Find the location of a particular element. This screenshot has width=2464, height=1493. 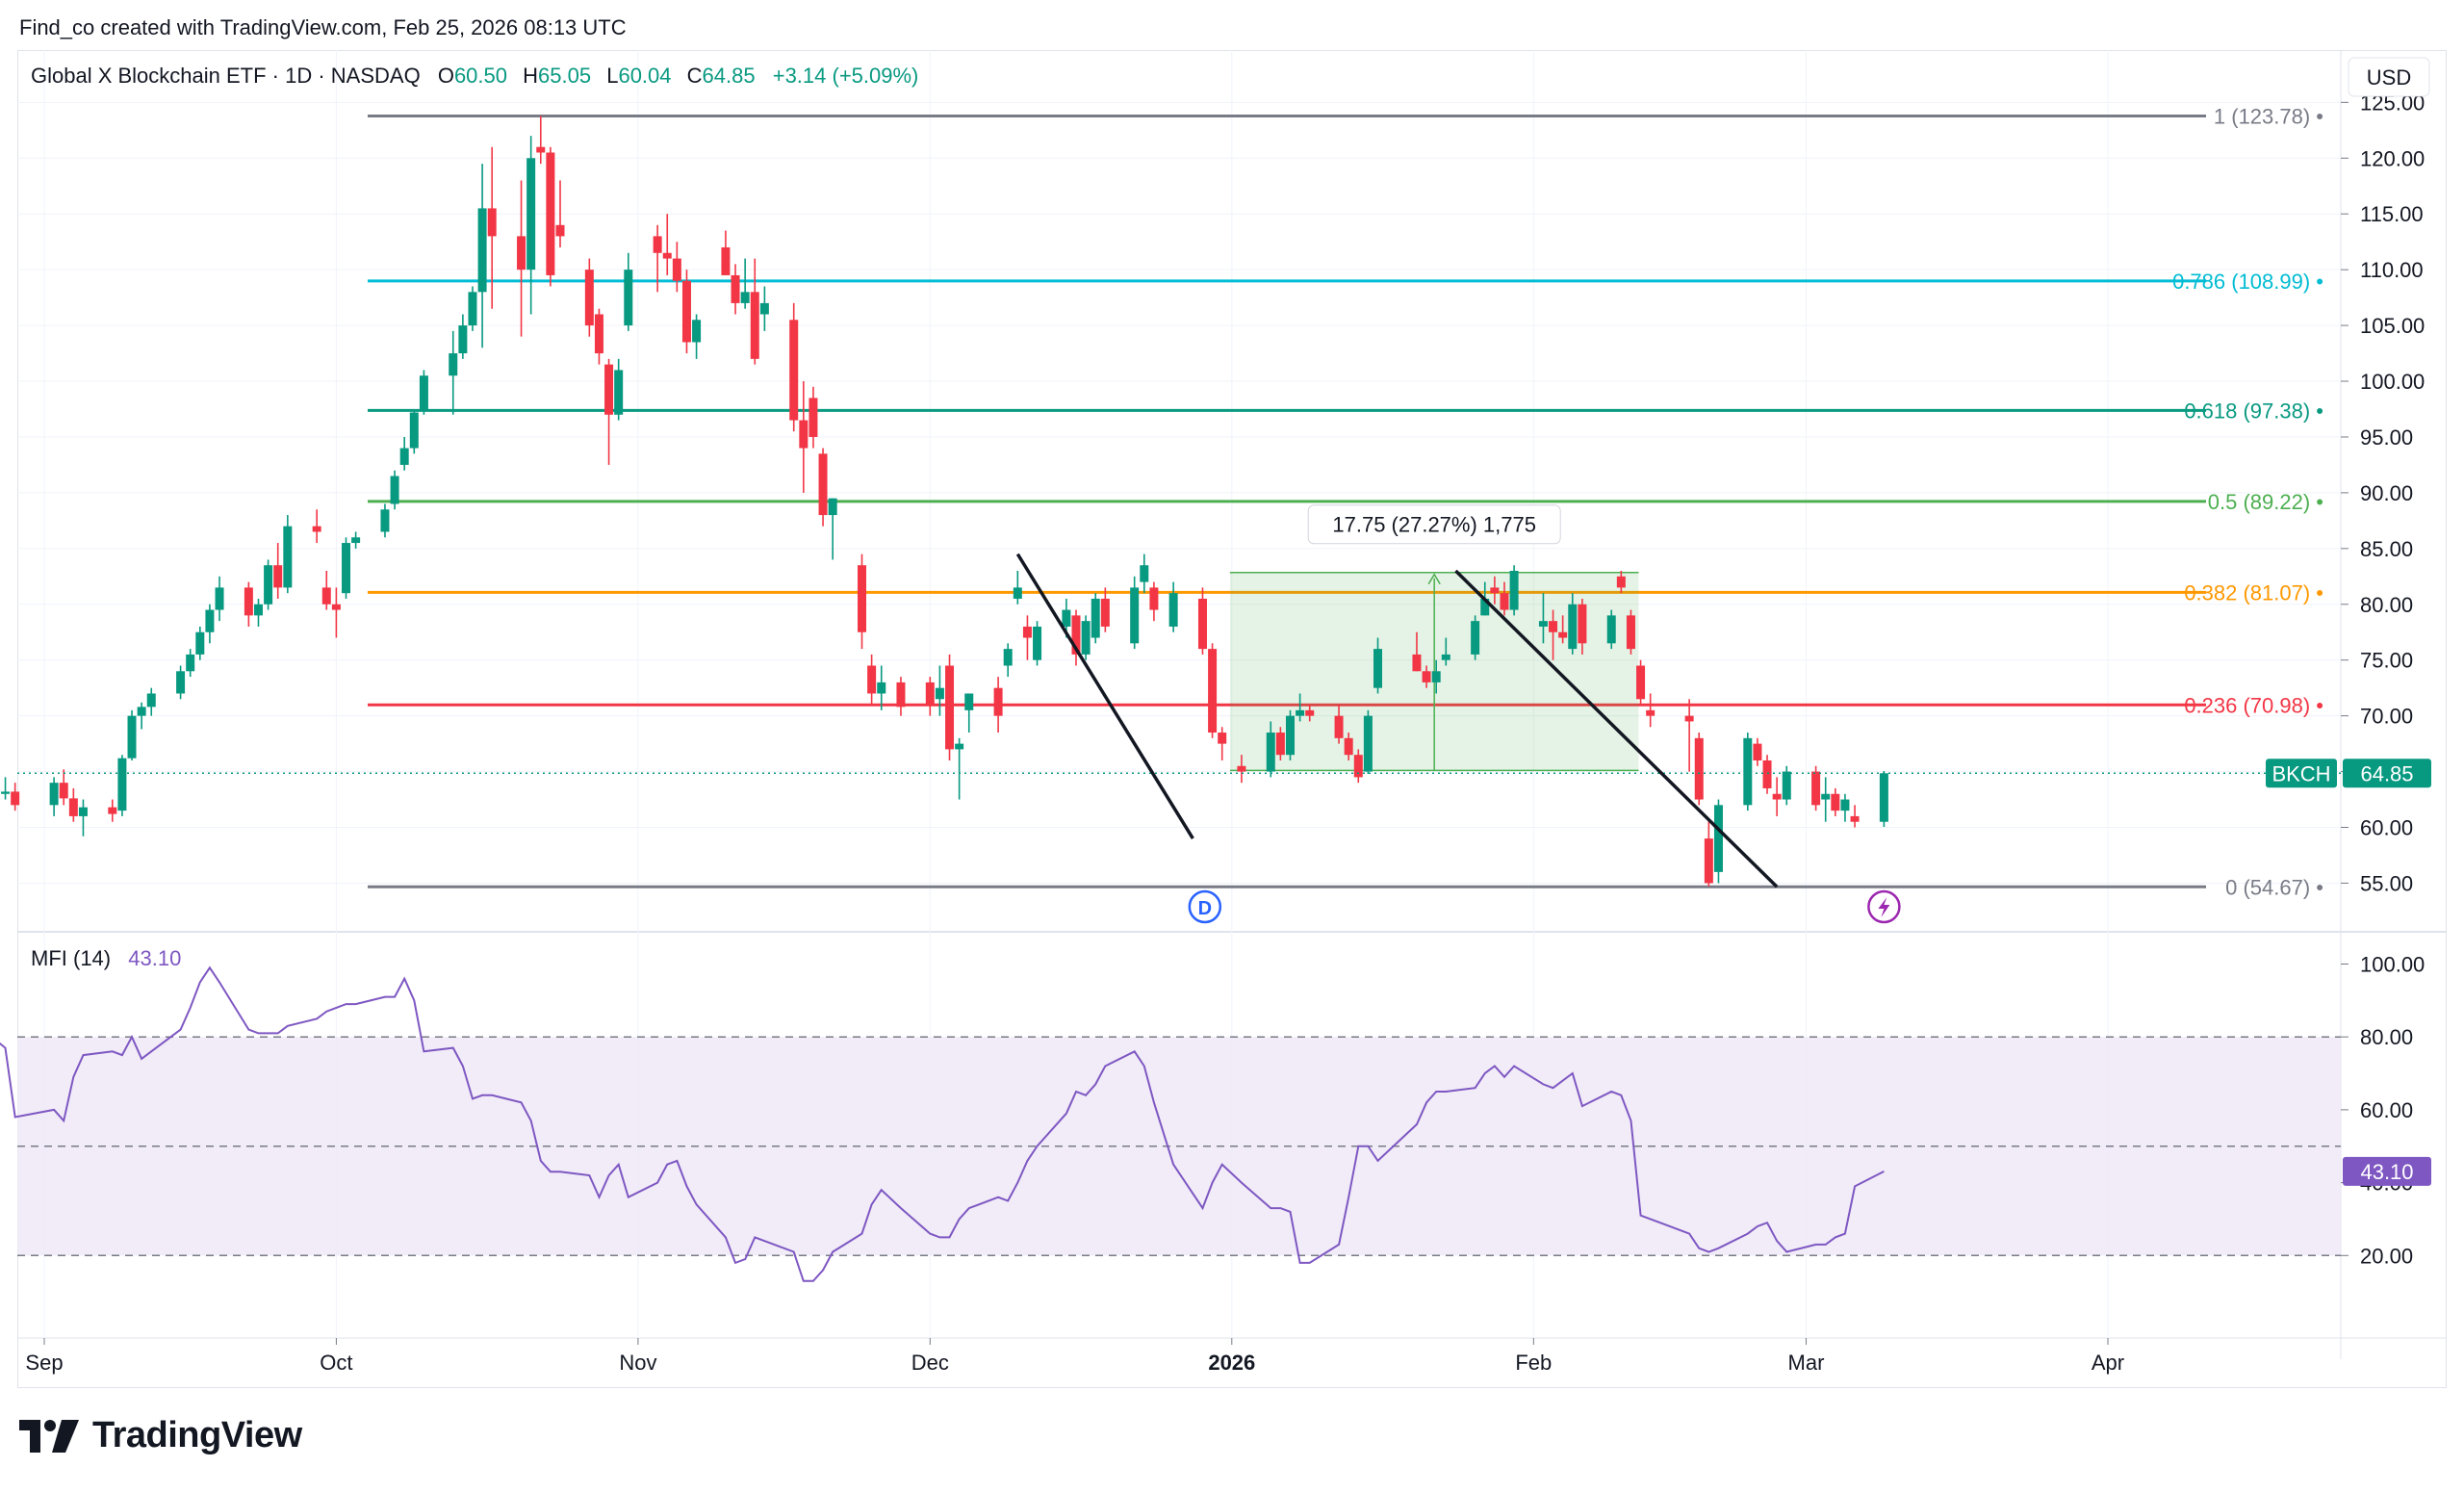

tradingview-logo-icon is located at coordinates (49, 1436).